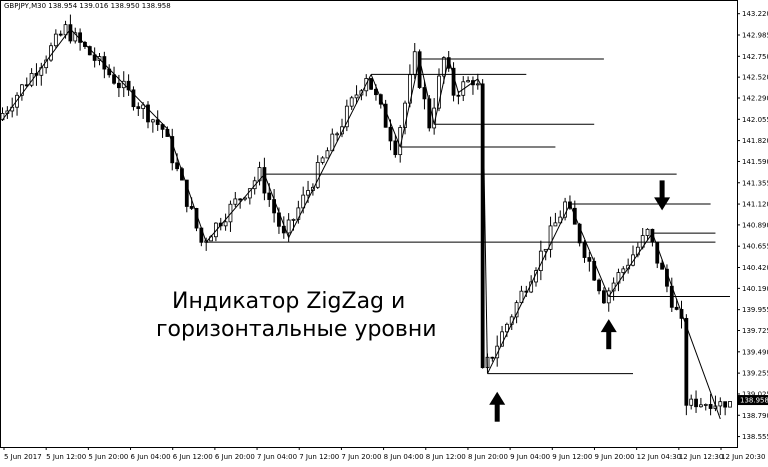 The image size is (768, 467). What do you see at coordinates (755, 268) in the screenshot?
I see `y-tick-label: 140.420` at bounding box center [755, 268].